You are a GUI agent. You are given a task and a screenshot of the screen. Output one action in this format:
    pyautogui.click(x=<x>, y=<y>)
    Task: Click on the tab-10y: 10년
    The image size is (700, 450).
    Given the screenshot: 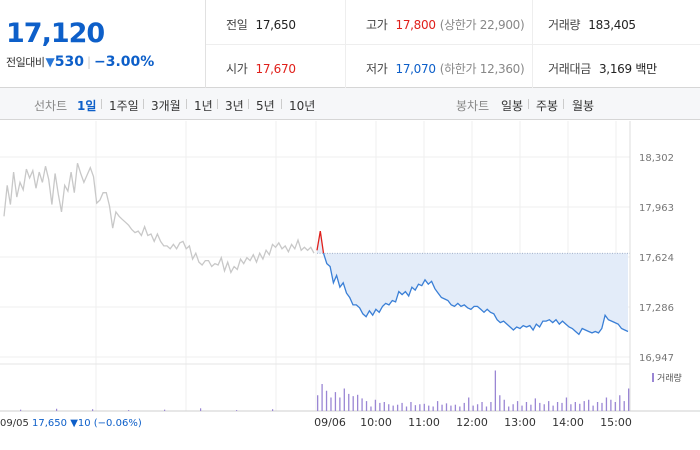 What is the action you would take?
    pyautogui.click(x=302, y=106)
    